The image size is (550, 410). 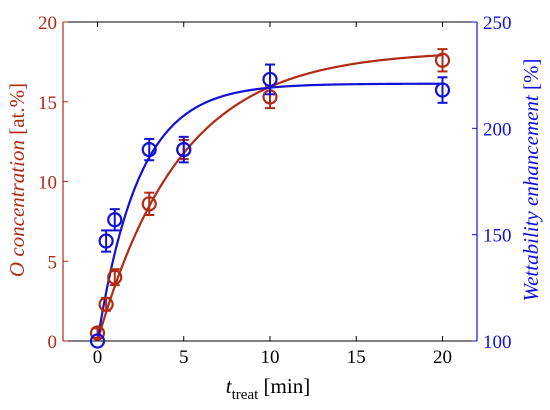 What do you see at coordinates (53, 262) in the screenshot?
I see `left-y-tick-label: 5` at bounding box center [53, 262].